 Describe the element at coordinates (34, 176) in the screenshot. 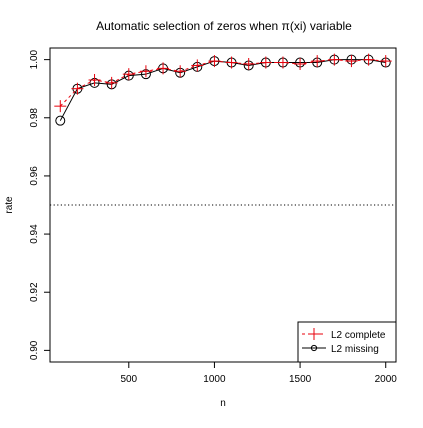

I see `y-tick-label-0-96: 0.96` at that location.